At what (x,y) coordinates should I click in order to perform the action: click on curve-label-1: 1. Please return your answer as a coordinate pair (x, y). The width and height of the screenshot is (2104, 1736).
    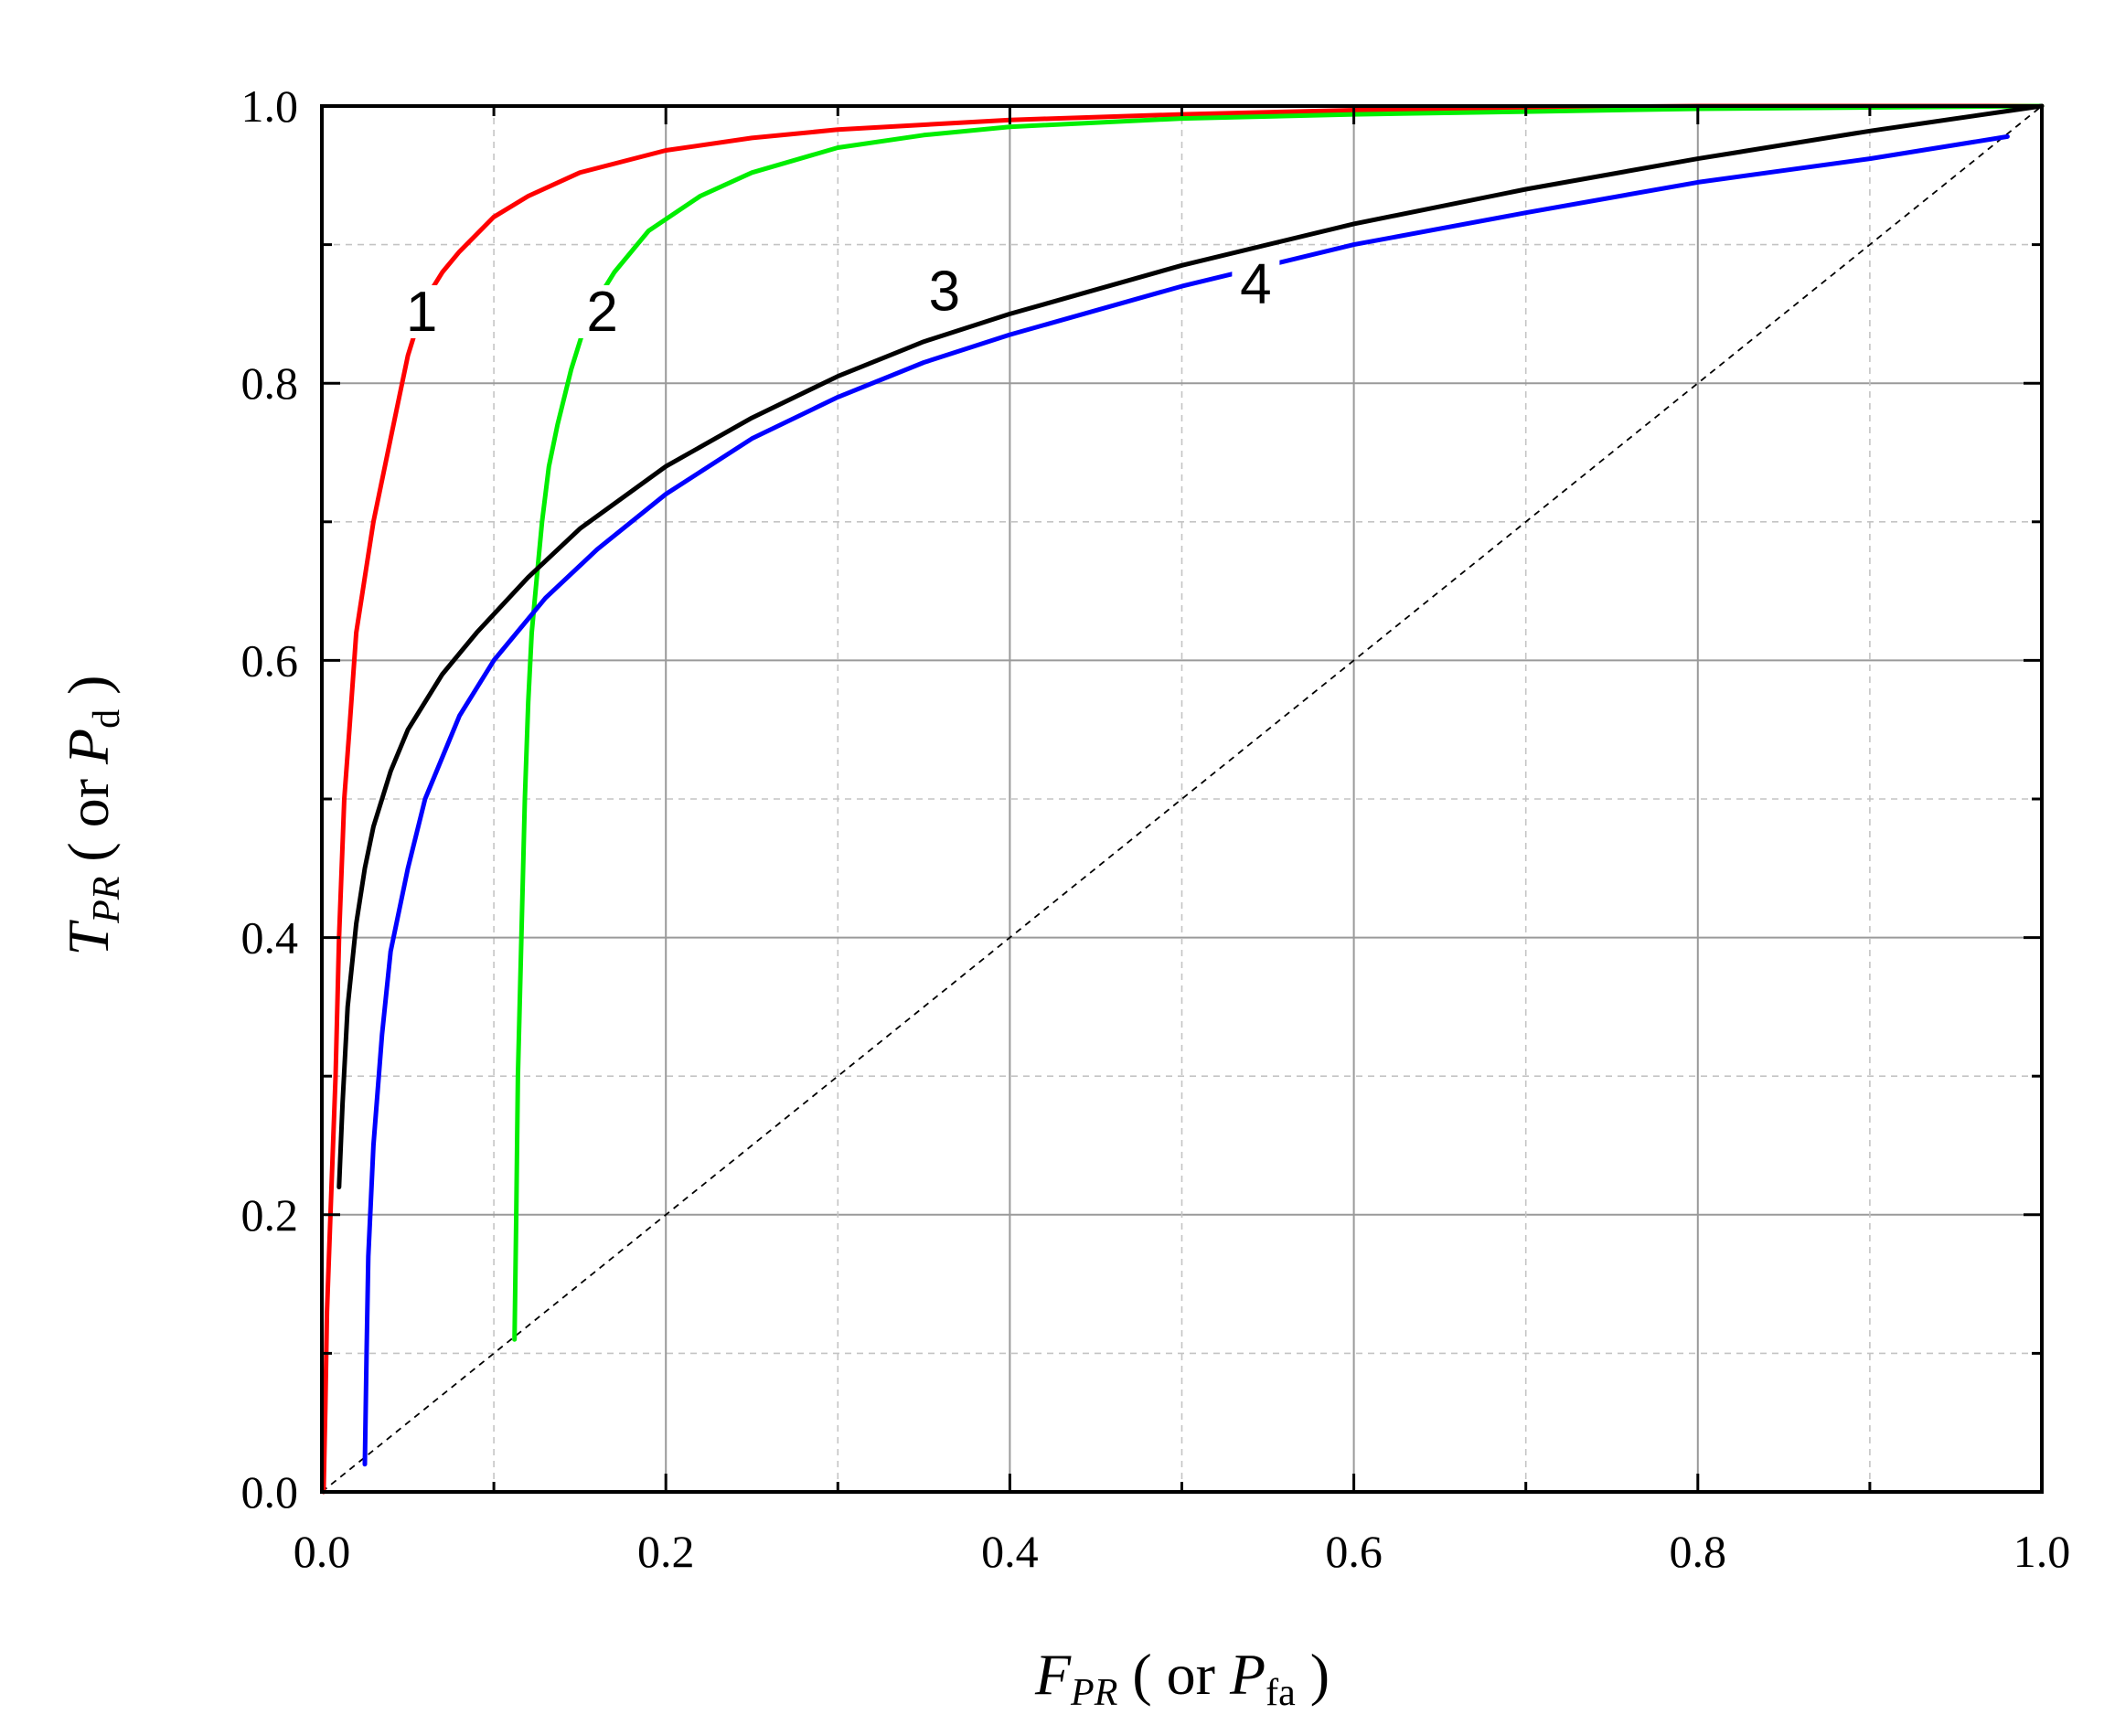
    Looking at the image, I should click on (421, 312).